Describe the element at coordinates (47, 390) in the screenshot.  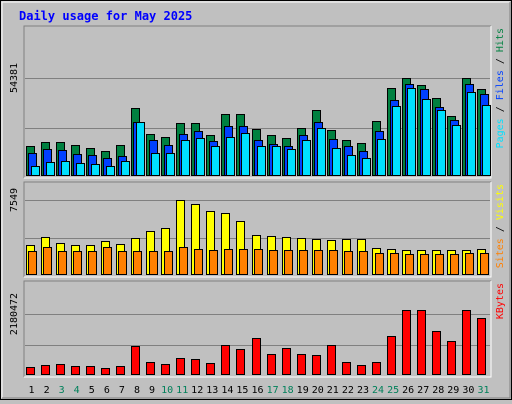
I see `x-tick-label: 2` at that location.